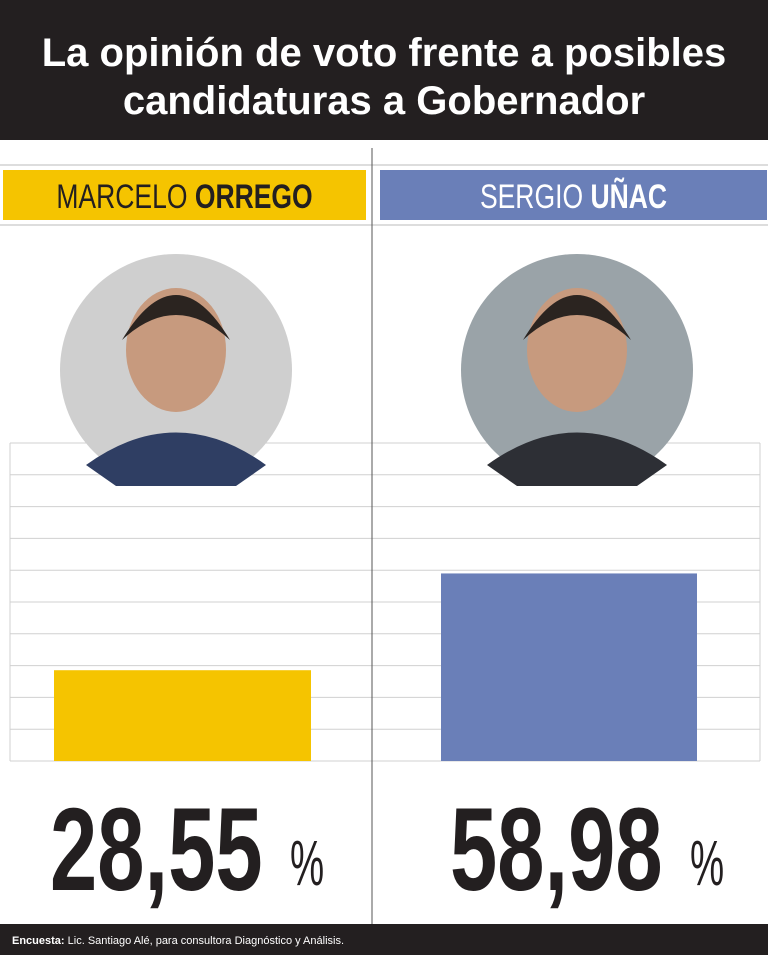 This screenshot has height=955, width=768. I want to click on title-line: candidaturas a Gobernador, so click(384, 101).